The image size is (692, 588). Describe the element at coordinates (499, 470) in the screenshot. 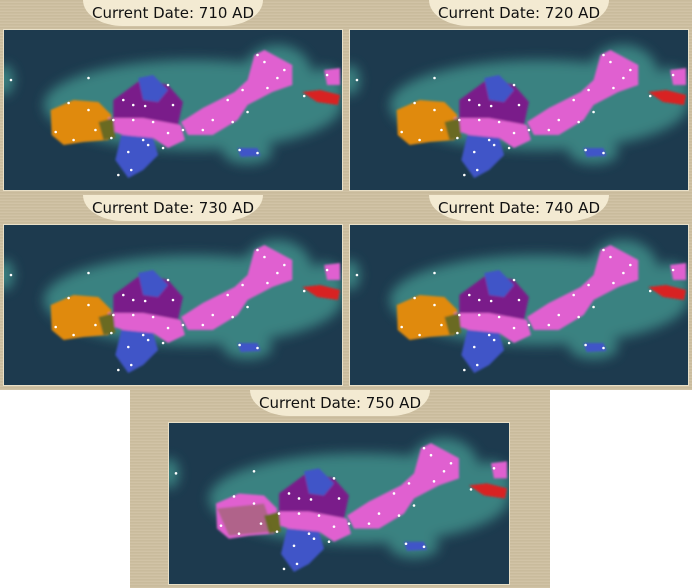

I see `east-pink-territory` at that location.